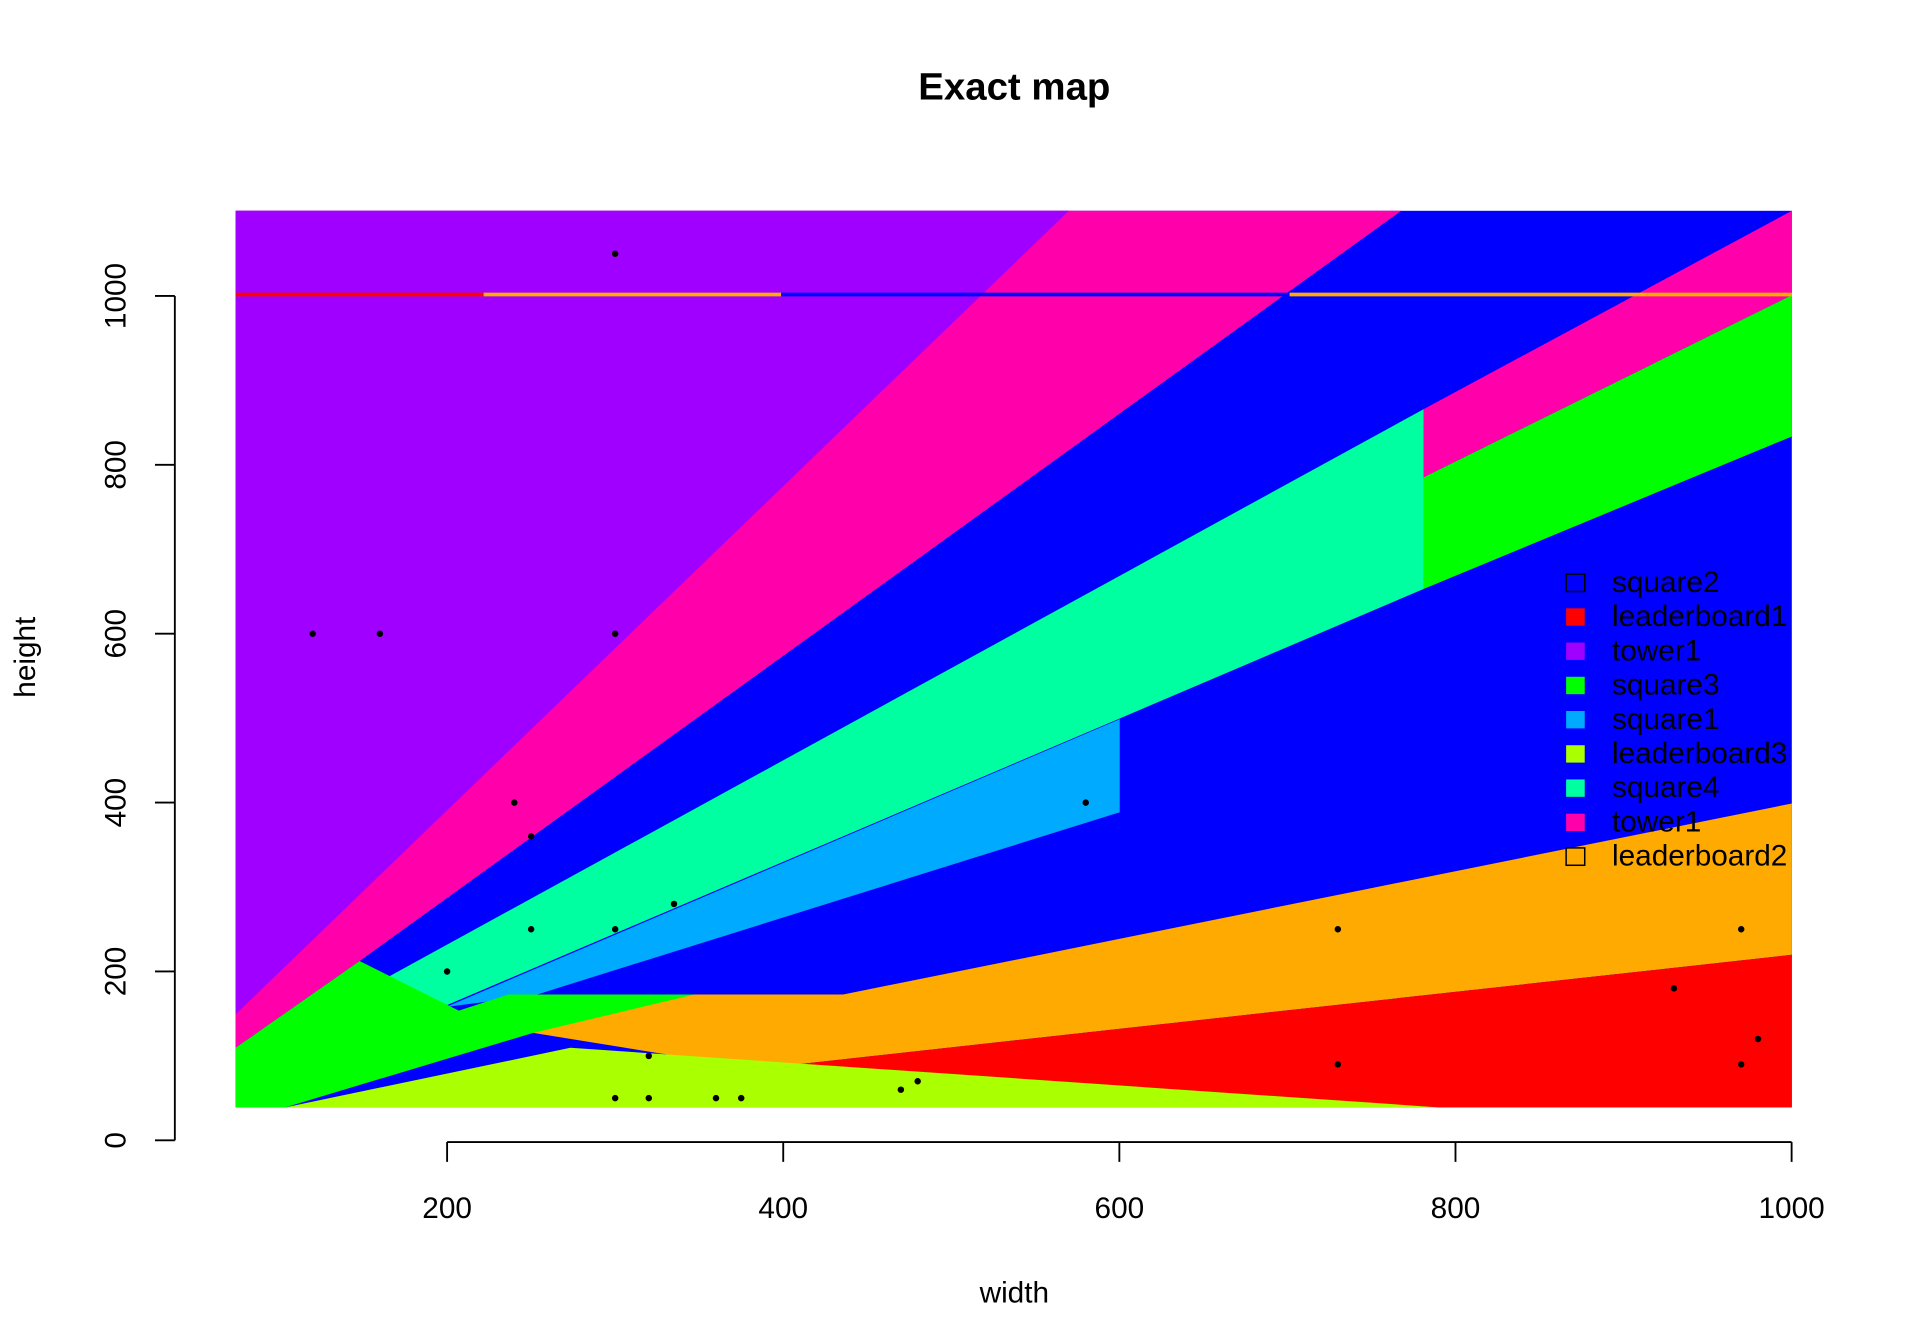 This screenshot has width=1920, height=1344. What do you see at coordinates (1666, 787) in the screenshot?
I see `legend-label: square4` at bounding box center [1666, 787].